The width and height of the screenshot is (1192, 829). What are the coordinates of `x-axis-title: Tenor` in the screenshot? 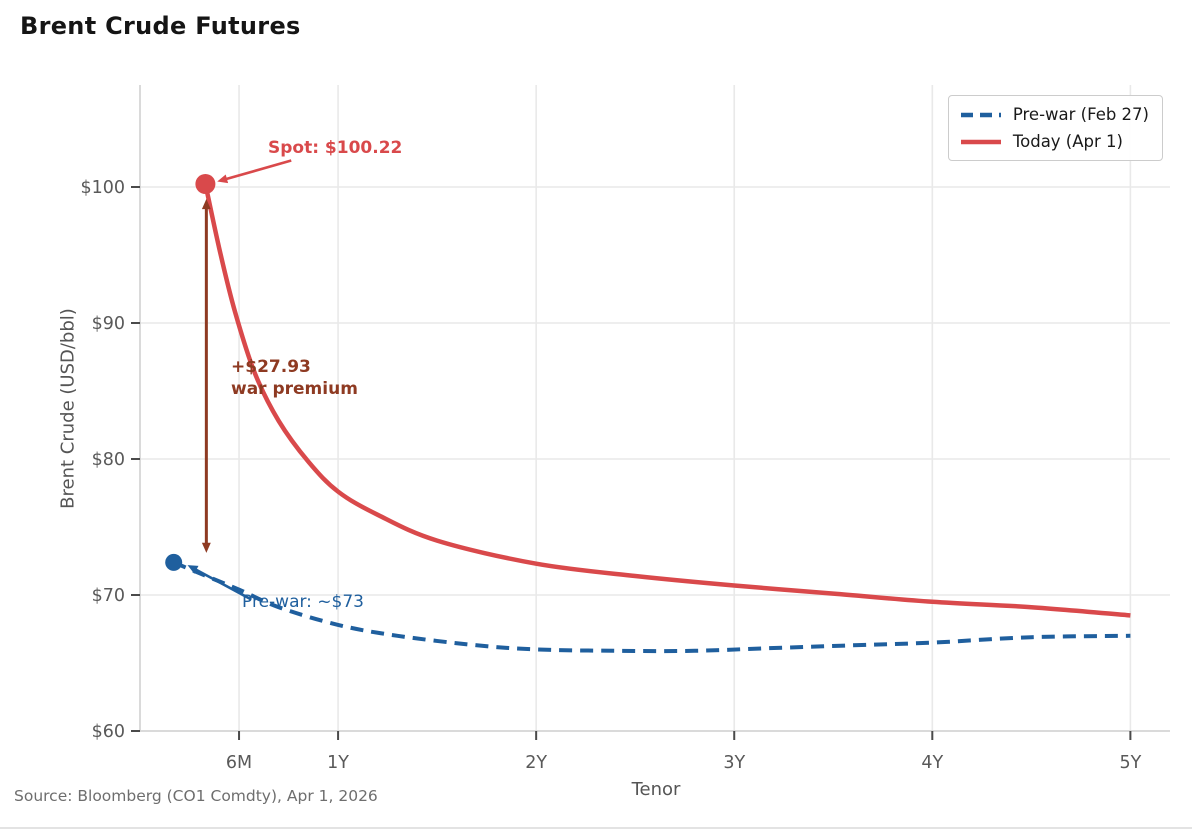 It's located at (656, 789).